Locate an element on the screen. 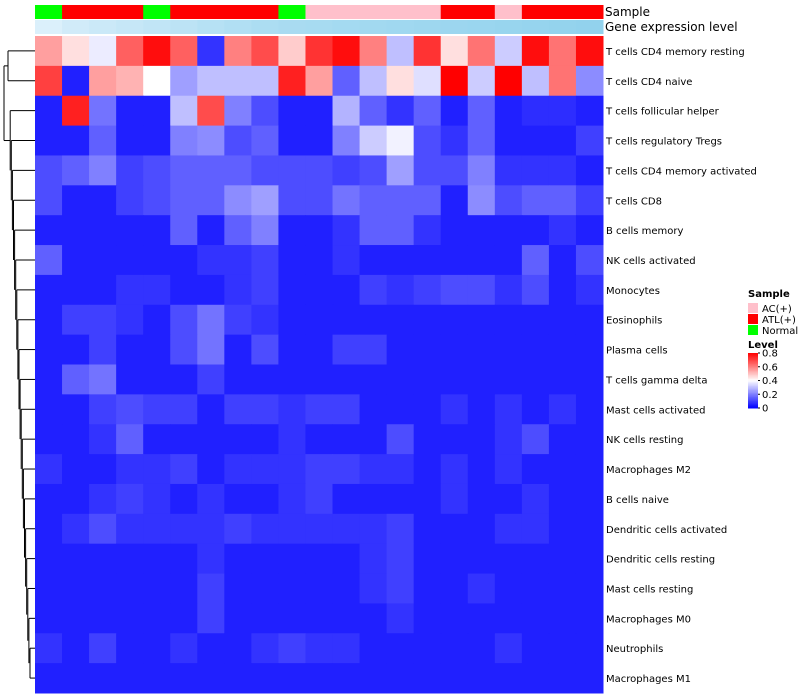  row-label: B cells naive is located at coordinates (637, 500).